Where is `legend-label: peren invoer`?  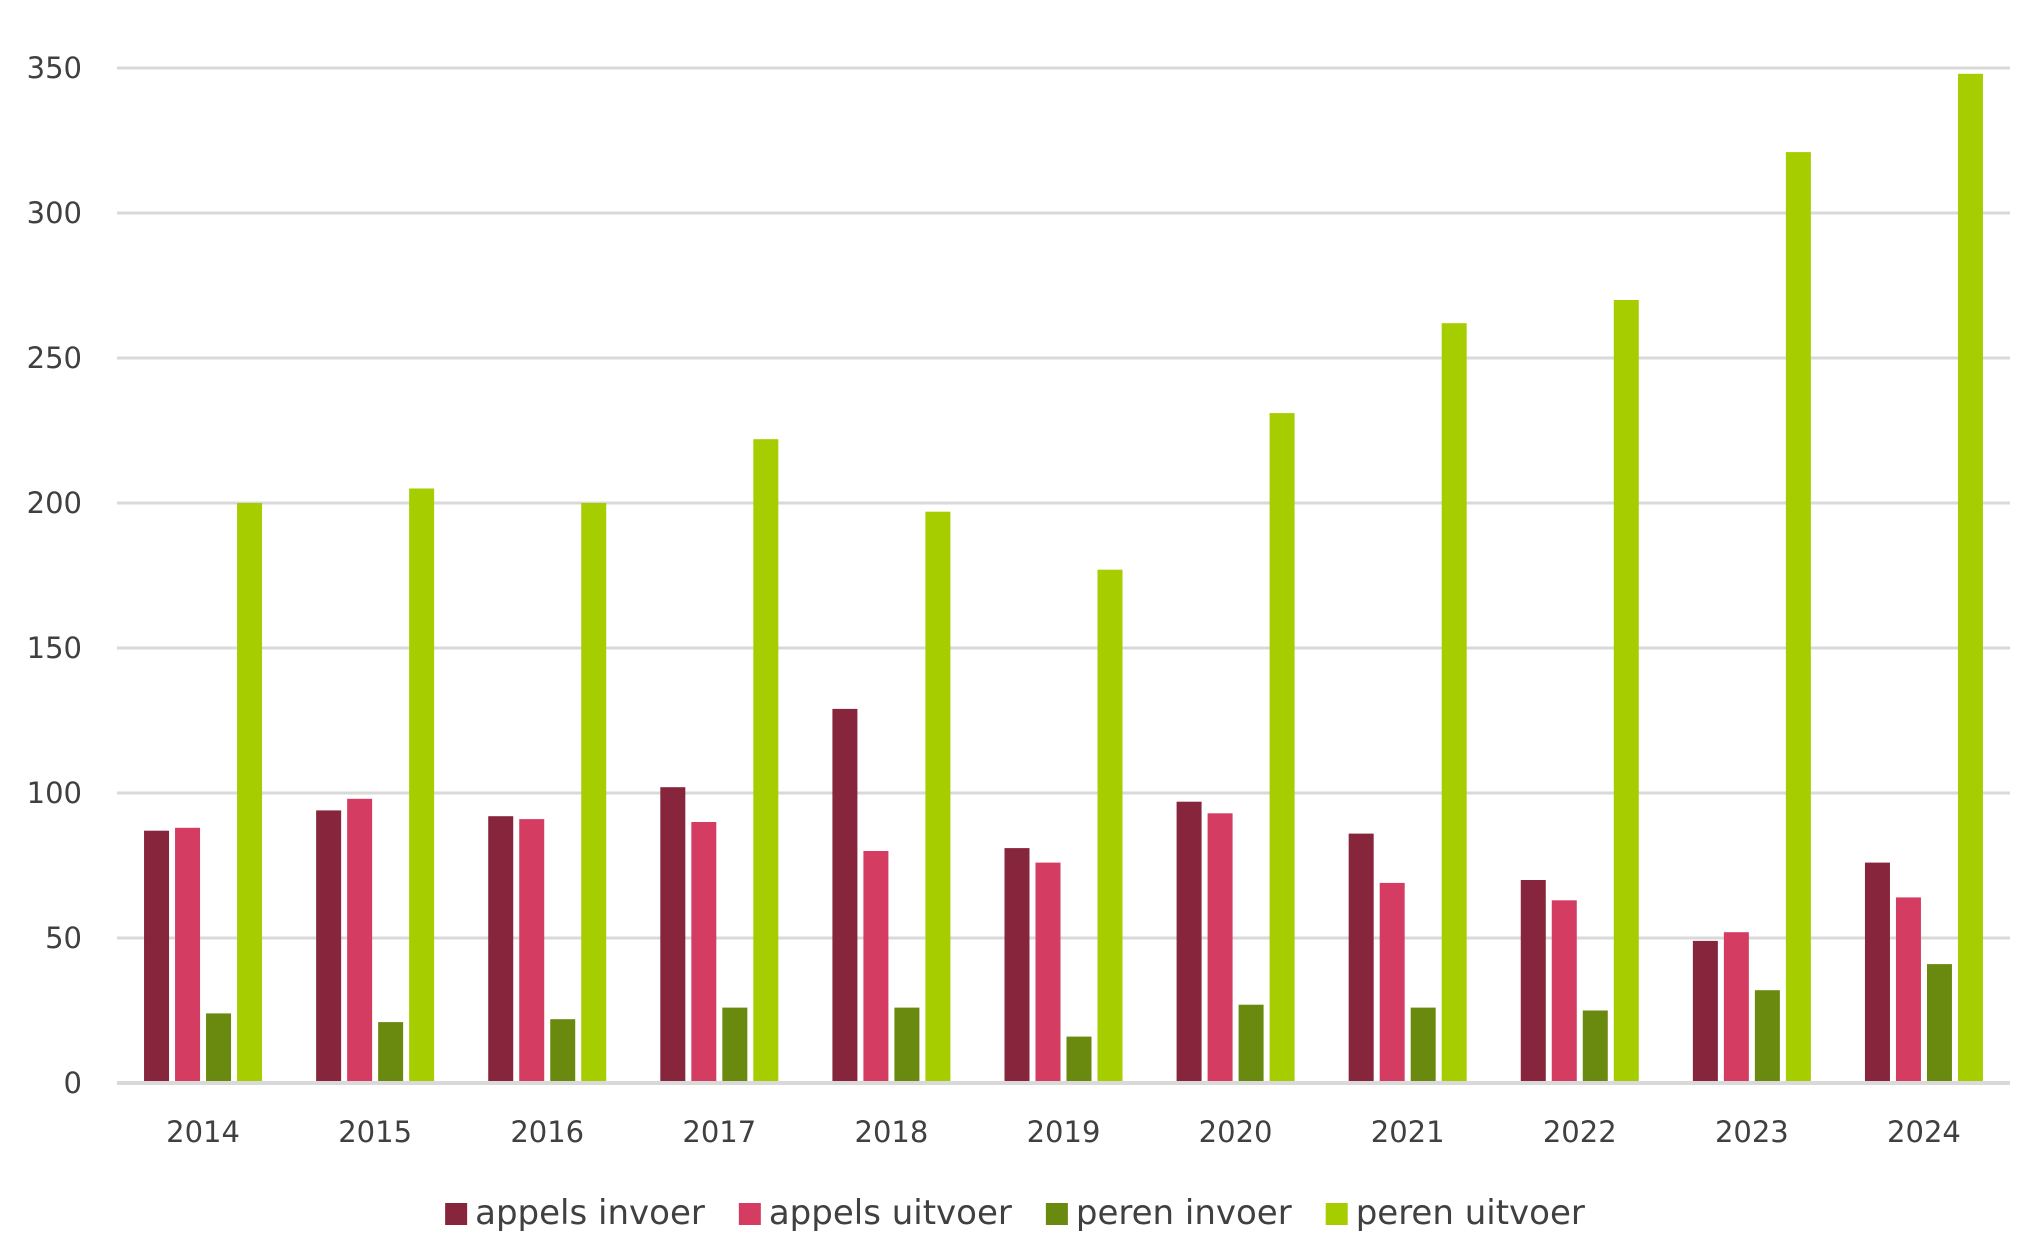 legend-label: peren invoer is located at coordinates (1184, 1213).